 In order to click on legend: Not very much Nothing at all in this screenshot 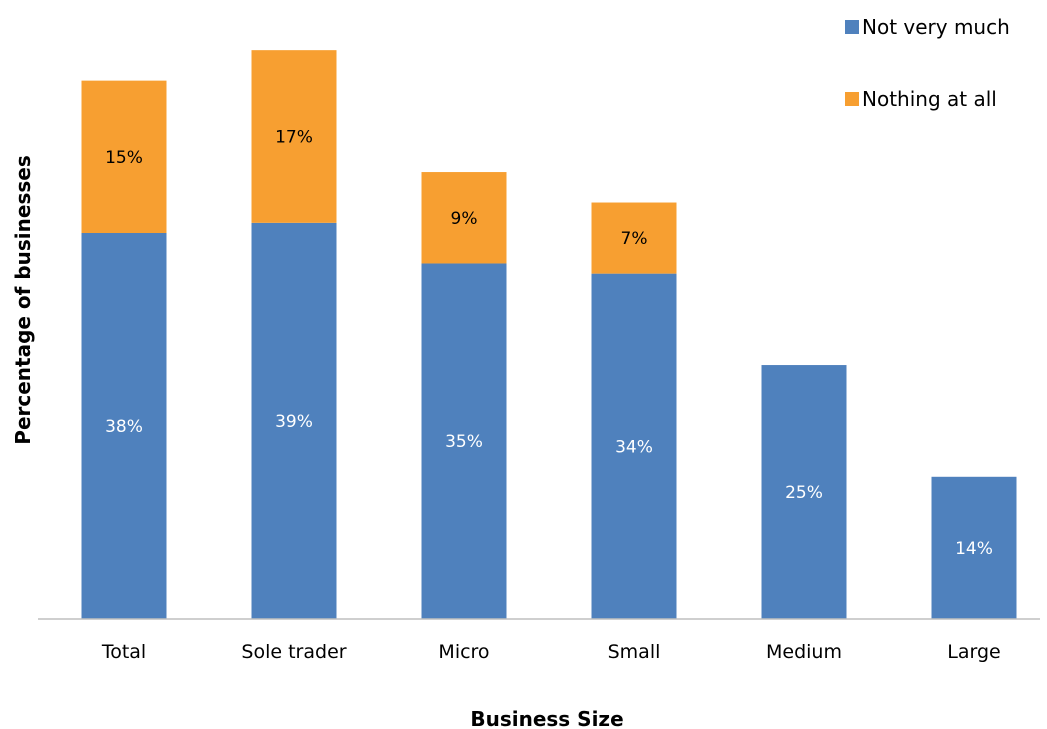, I will do `click(927, 63)`.